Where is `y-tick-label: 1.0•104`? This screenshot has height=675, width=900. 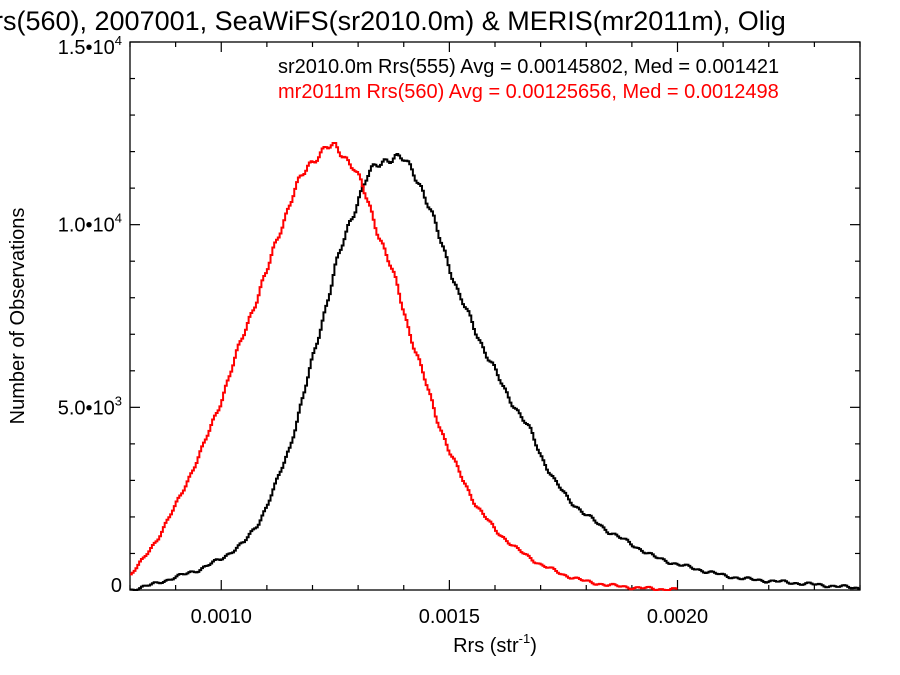 y-tick-label: 1.0•104 is located at coordinates (90, 224).